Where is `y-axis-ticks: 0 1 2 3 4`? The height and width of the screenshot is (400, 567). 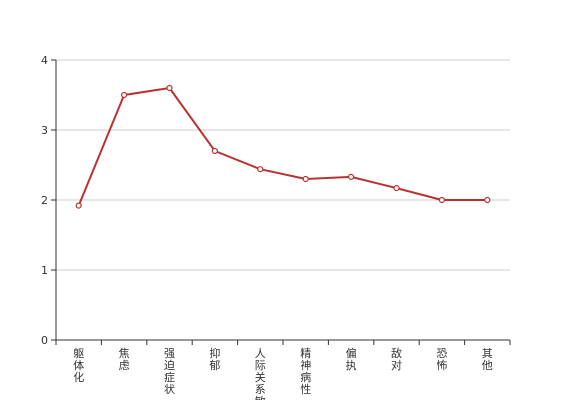 y-axis-ticks: 0 1 2 3 4 is located at coordinates (44, 200).